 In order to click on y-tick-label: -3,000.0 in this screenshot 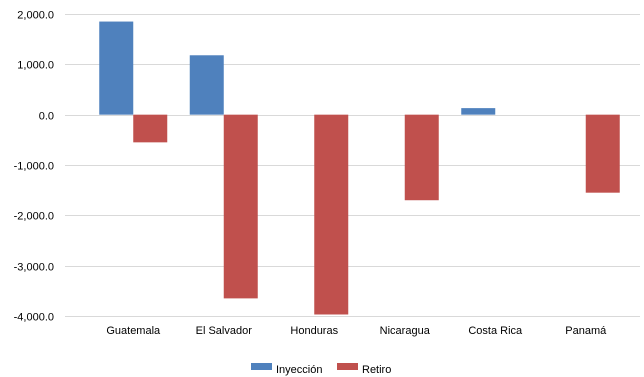, I will do `click(34, 268)`.